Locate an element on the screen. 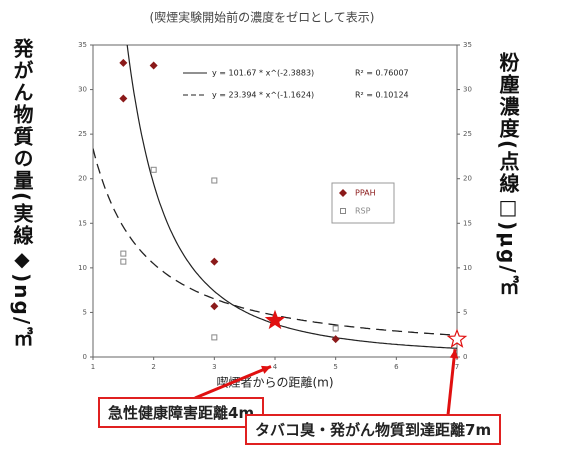  legend-label: RSP is located at coordinates (363, 211).